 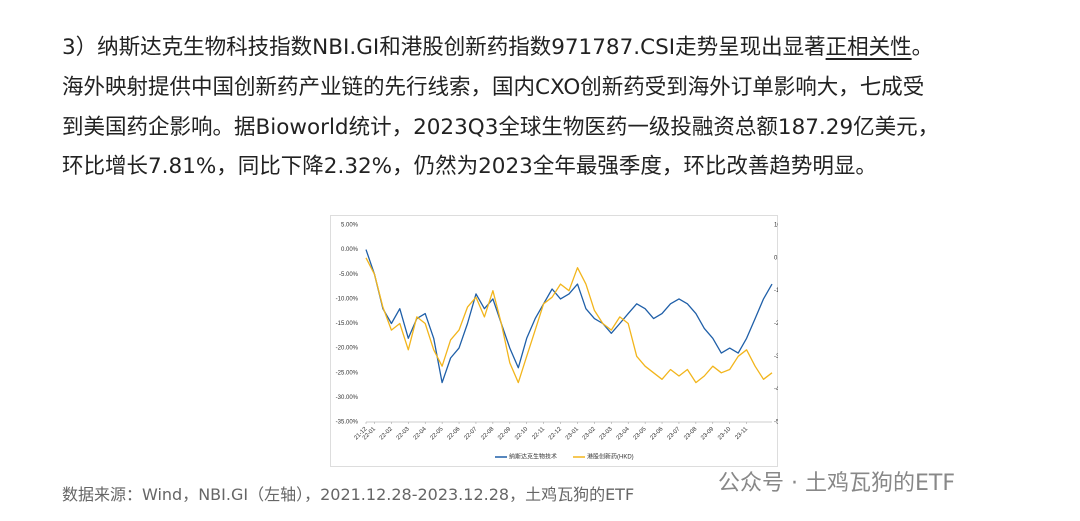 I want to click on y2-tick-label: 10.00%, so click(x=776, y=226).